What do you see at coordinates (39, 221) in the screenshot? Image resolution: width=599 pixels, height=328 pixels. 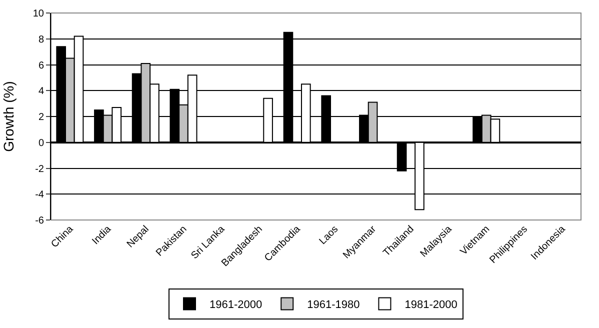 I see `y-tick-label: -6` at bounding box center [39, 221].